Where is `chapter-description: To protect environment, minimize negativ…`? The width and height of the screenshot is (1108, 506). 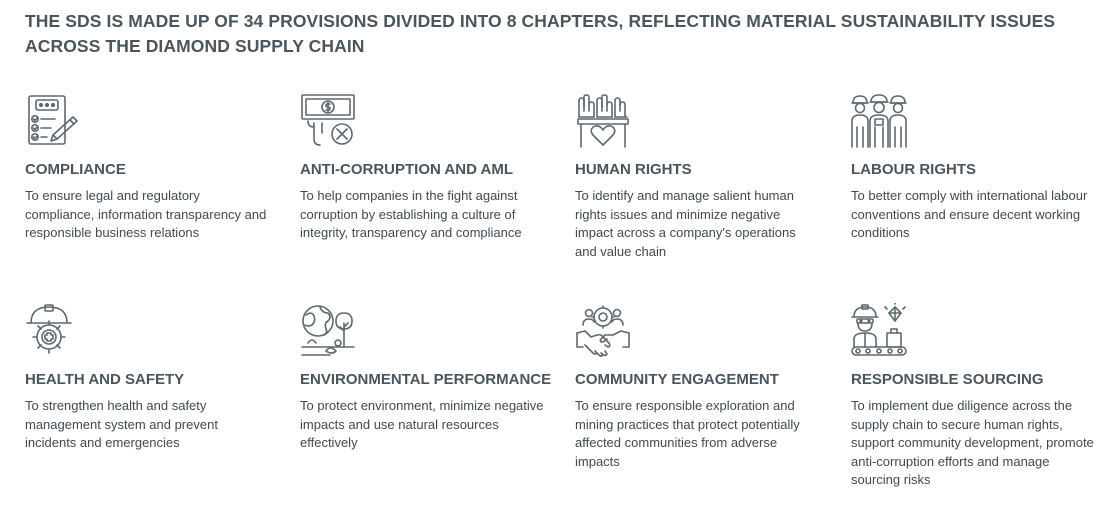
chapter-description: To protect environment, minimize negativ… is located at coordinates (422, 424).